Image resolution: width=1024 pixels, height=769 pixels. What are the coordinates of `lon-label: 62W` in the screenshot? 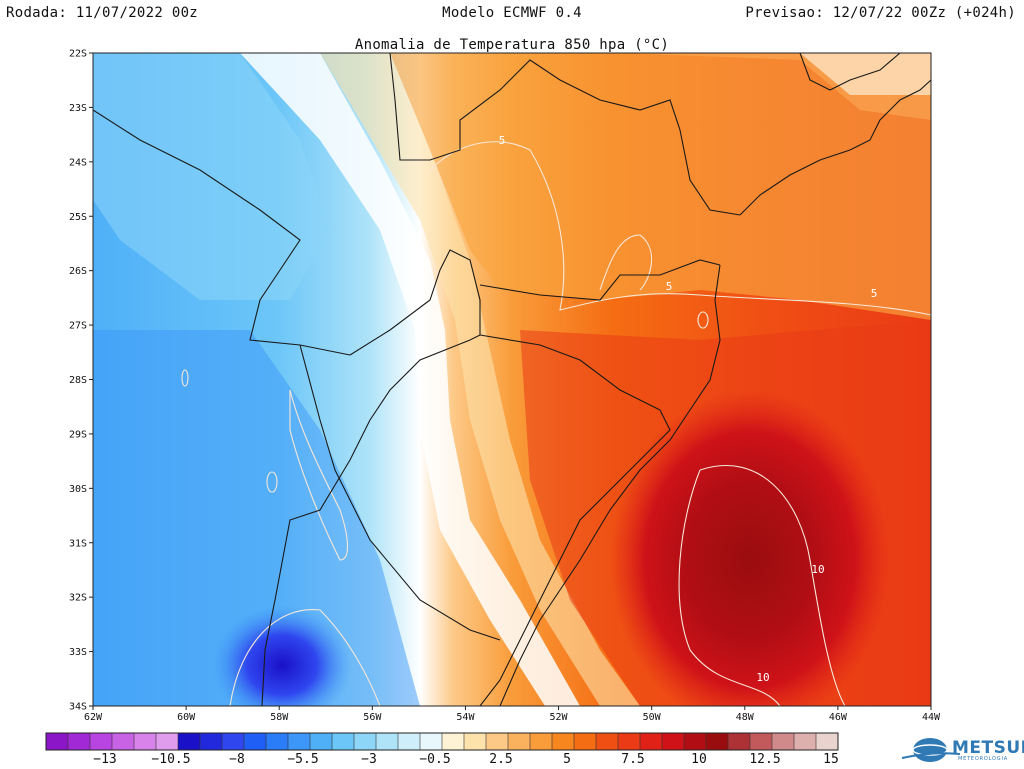 It's located at (93, 717).